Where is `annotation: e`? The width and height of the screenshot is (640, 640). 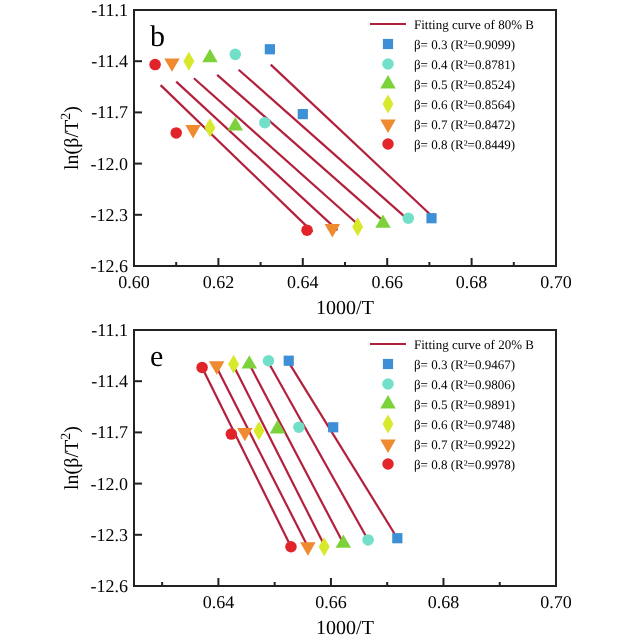
annotation: e is located at coordinates (157, 358).